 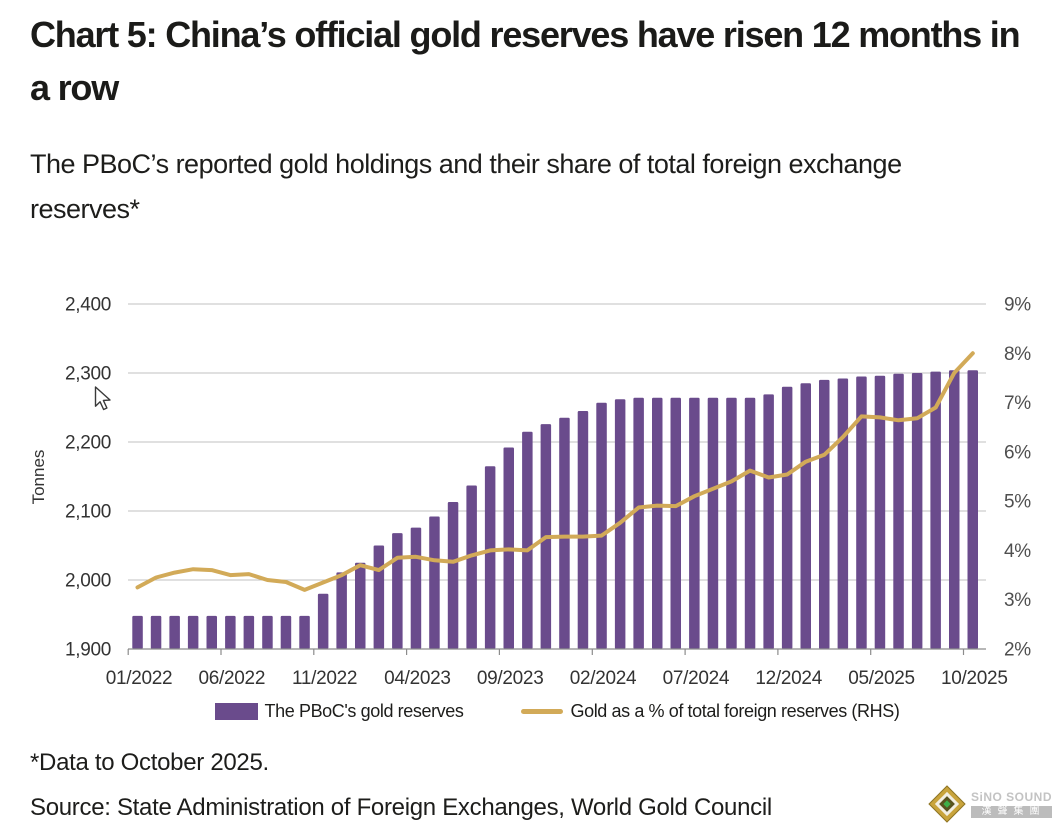 What do you see at coordinates (675, 523) in the screenshot?
I see `bar-06/2024` at bounding box center [675, 523].